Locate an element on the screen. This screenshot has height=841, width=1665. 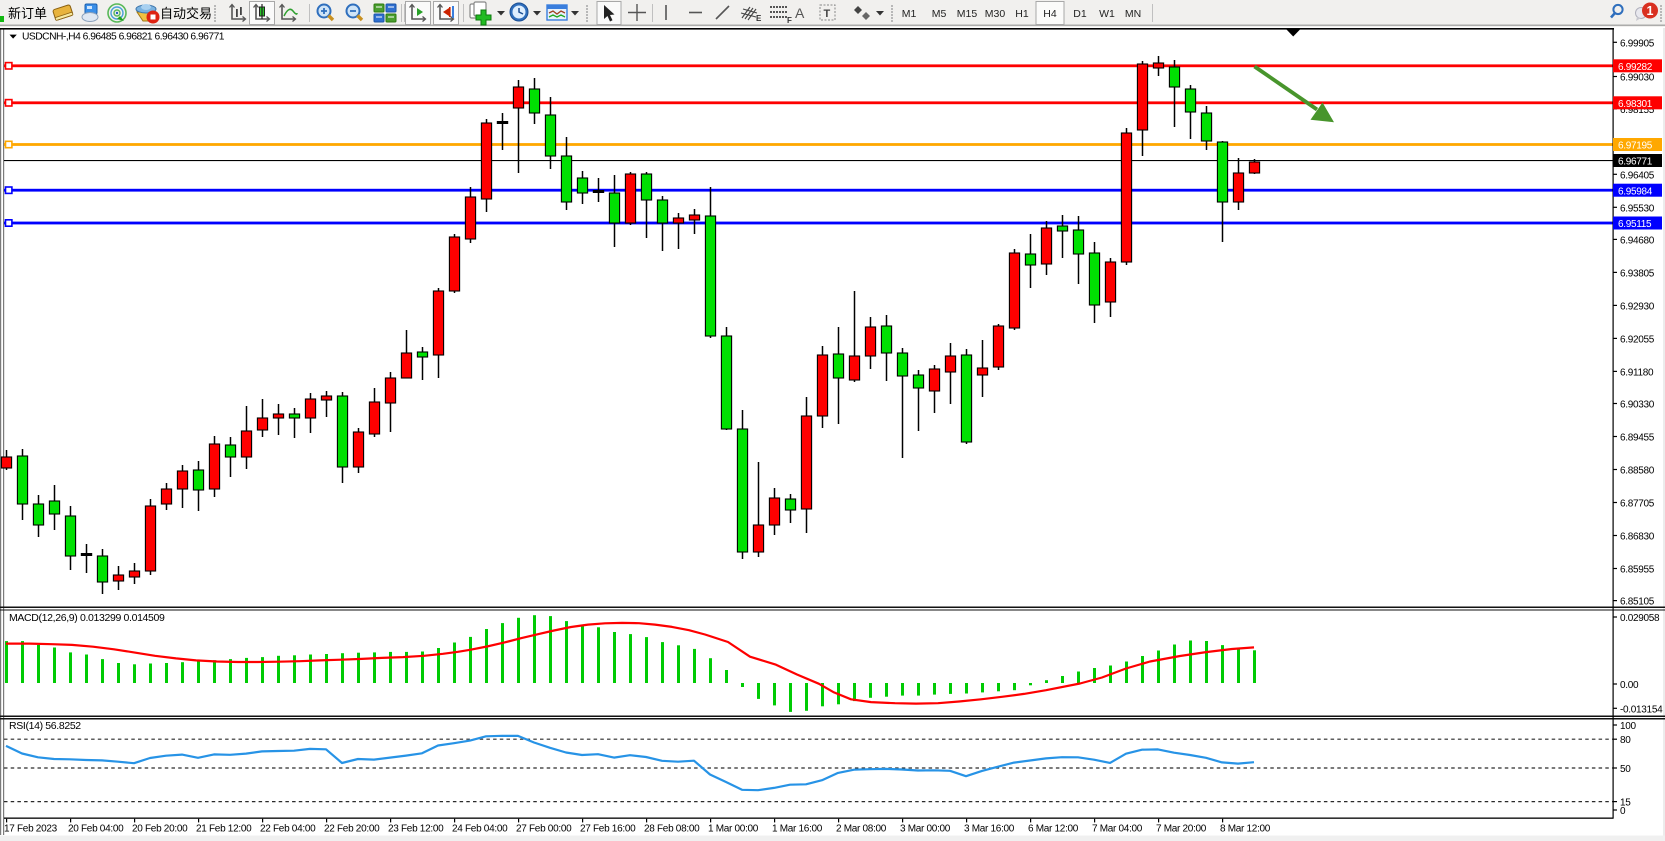
svg-text: 1 is located at coordinates (1650, 11).